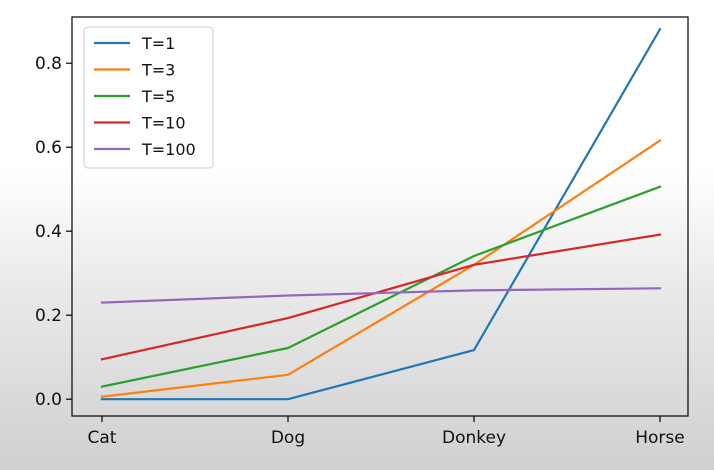 This screenshot has width=714, height=470. I want to click on x-axis: Cat Dog Donkey Horse, so click(386, 432).